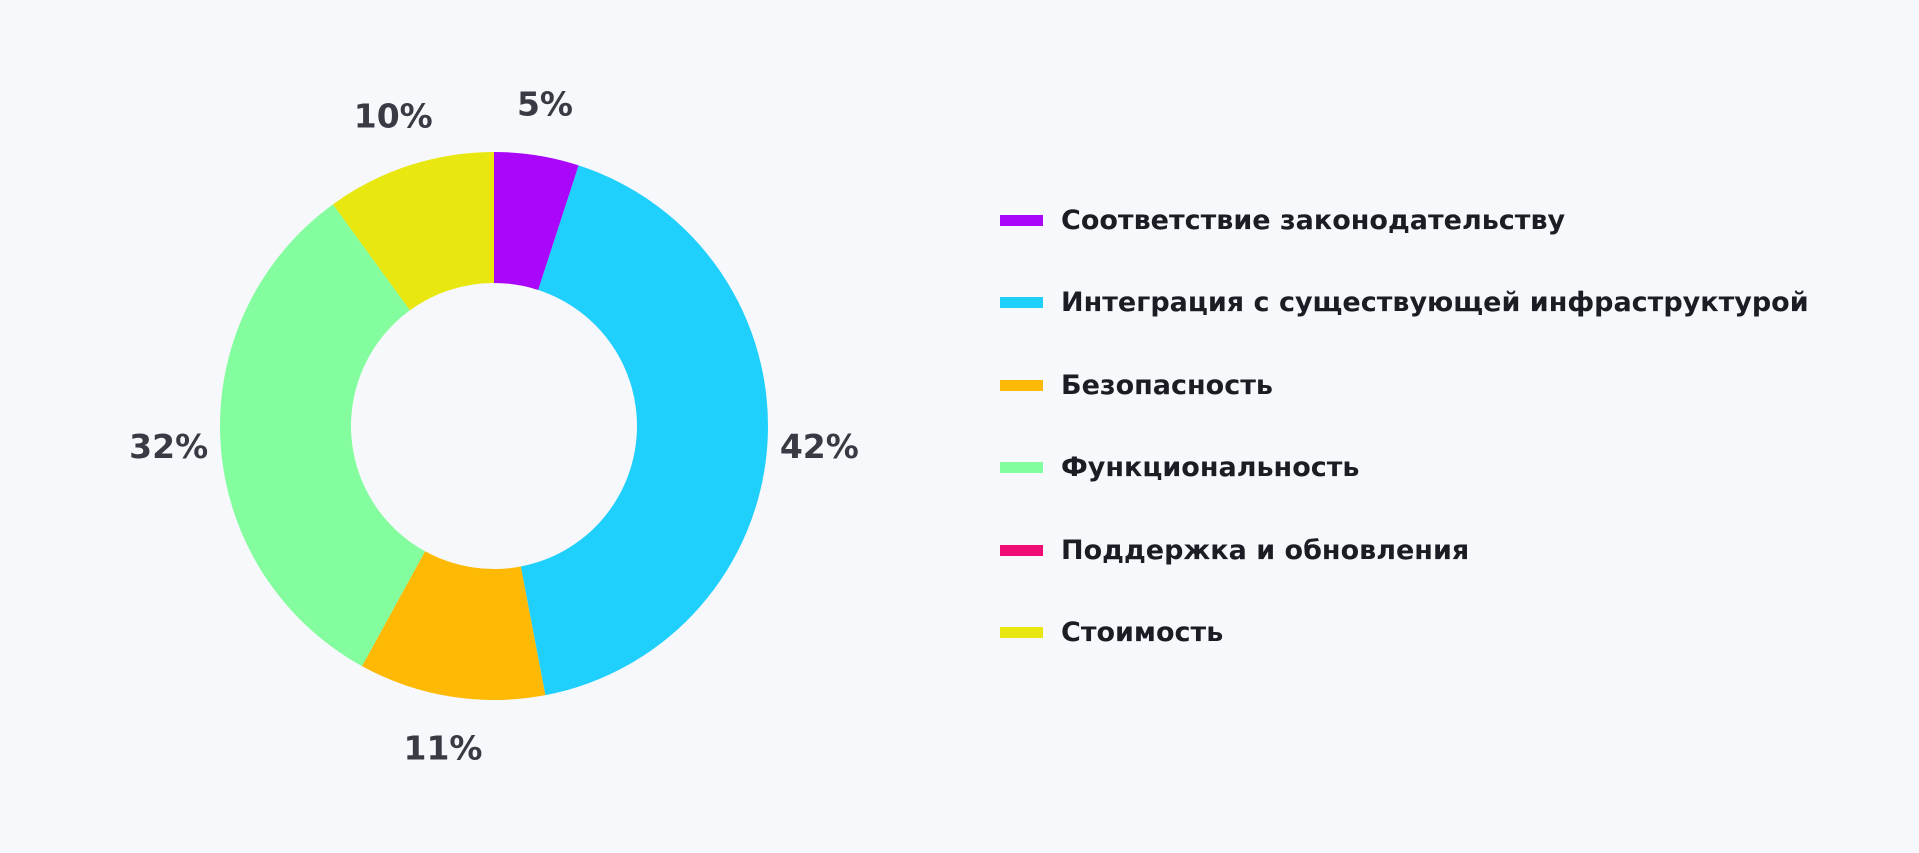 The height and width of the screenshot is (853, 1919). Describe the element at coordinates (819, 446) in the screenshot. I see `slice-percent-label: 42%` at that location.